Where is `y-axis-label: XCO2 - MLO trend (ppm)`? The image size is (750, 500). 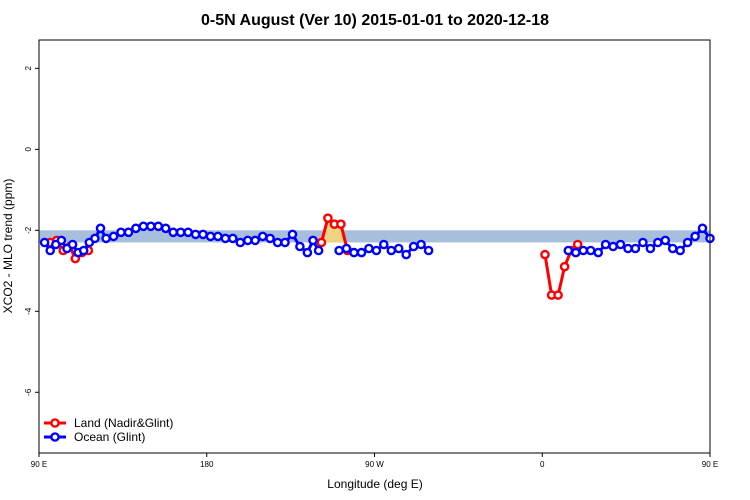 y-axis-label: XCO2 - MLO trend (ppm) is located at coordinates (8, 246).